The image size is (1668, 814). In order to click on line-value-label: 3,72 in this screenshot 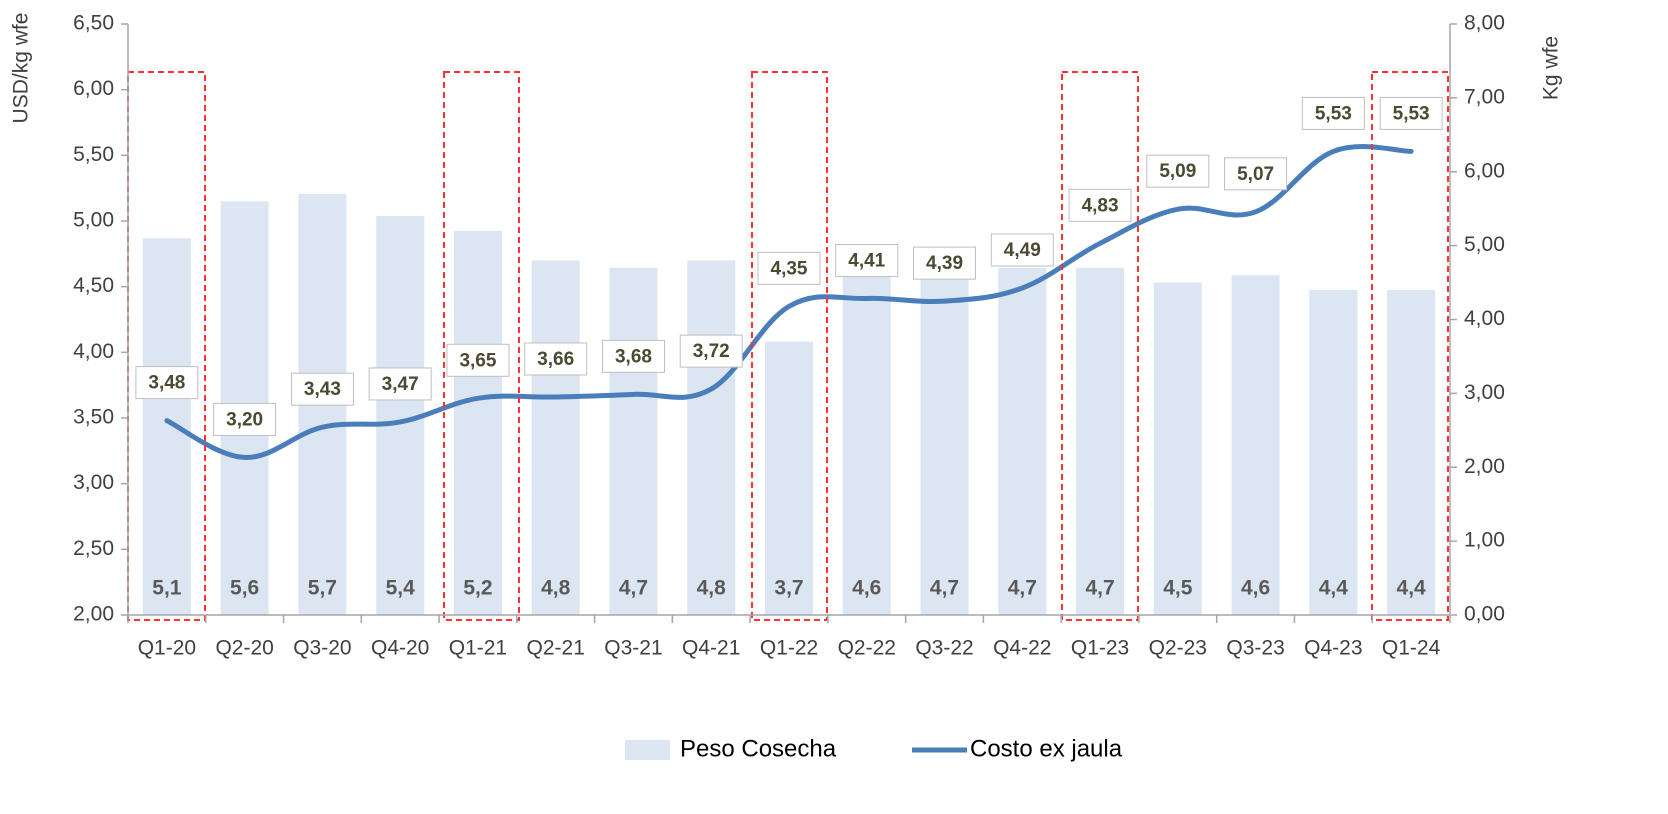, I will do `click(711, 351)`.